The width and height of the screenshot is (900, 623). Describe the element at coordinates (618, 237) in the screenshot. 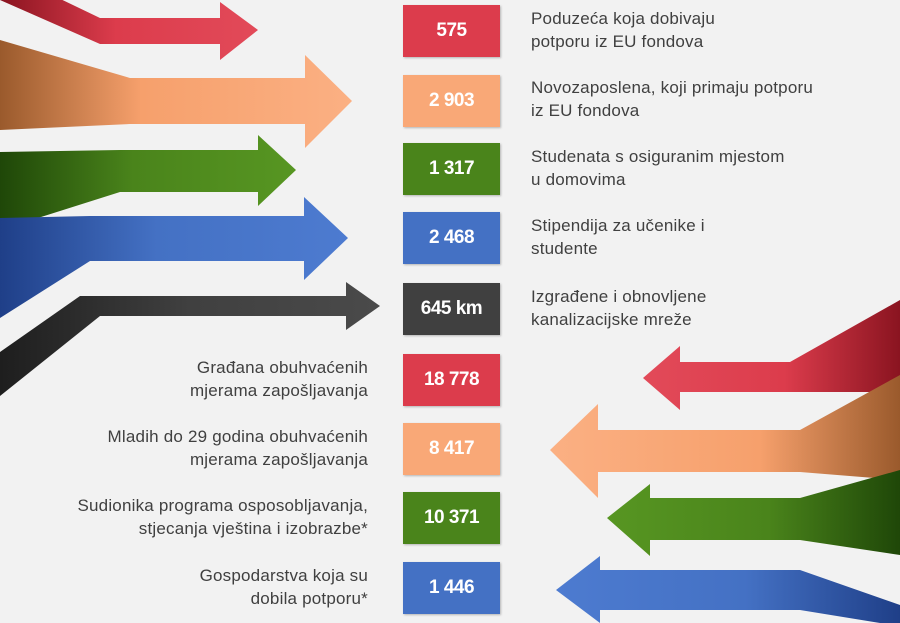

I see `label-scholarships: Stipendija za učenike i studente` at that location.